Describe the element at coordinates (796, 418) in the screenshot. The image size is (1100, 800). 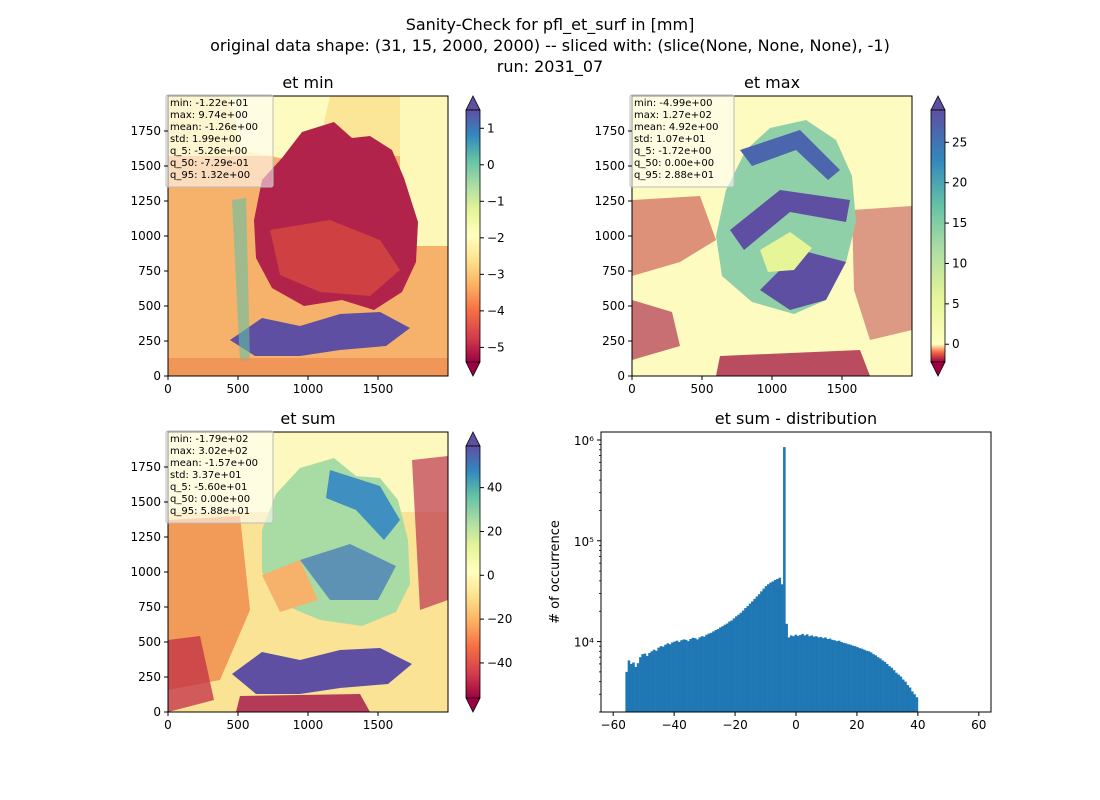
I see `panel-title-distribution: et sum - distribution` at that location.